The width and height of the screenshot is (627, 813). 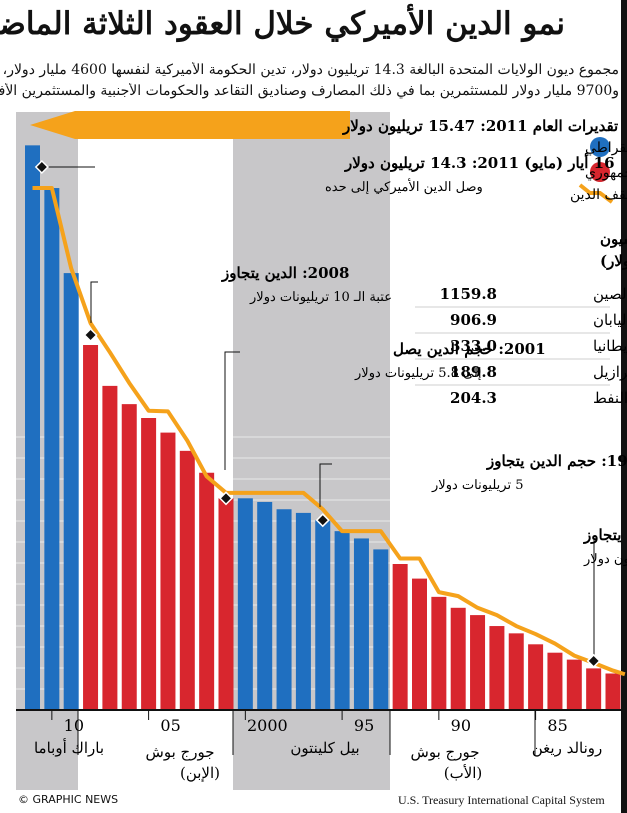 What do you see at coordinates (41, 167) in the screenshot?
I see `marker-2011` at bounding box center [41, 167].